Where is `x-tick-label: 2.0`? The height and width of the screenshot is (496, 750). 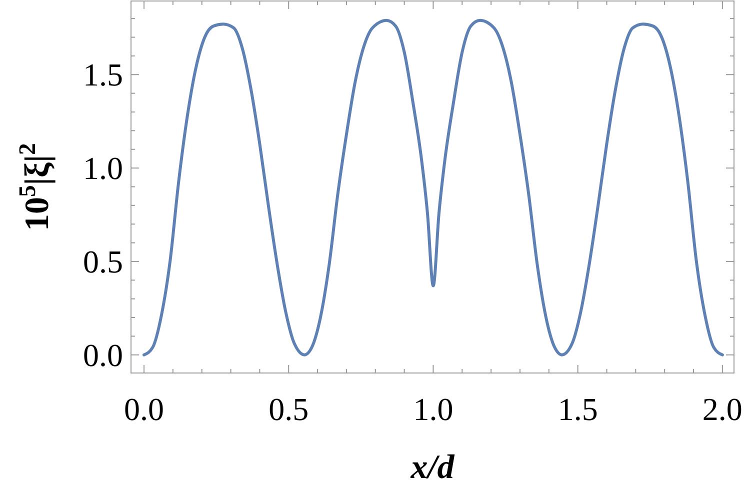 x-tick-label: 2.0 is located at coordinates (722, 409).